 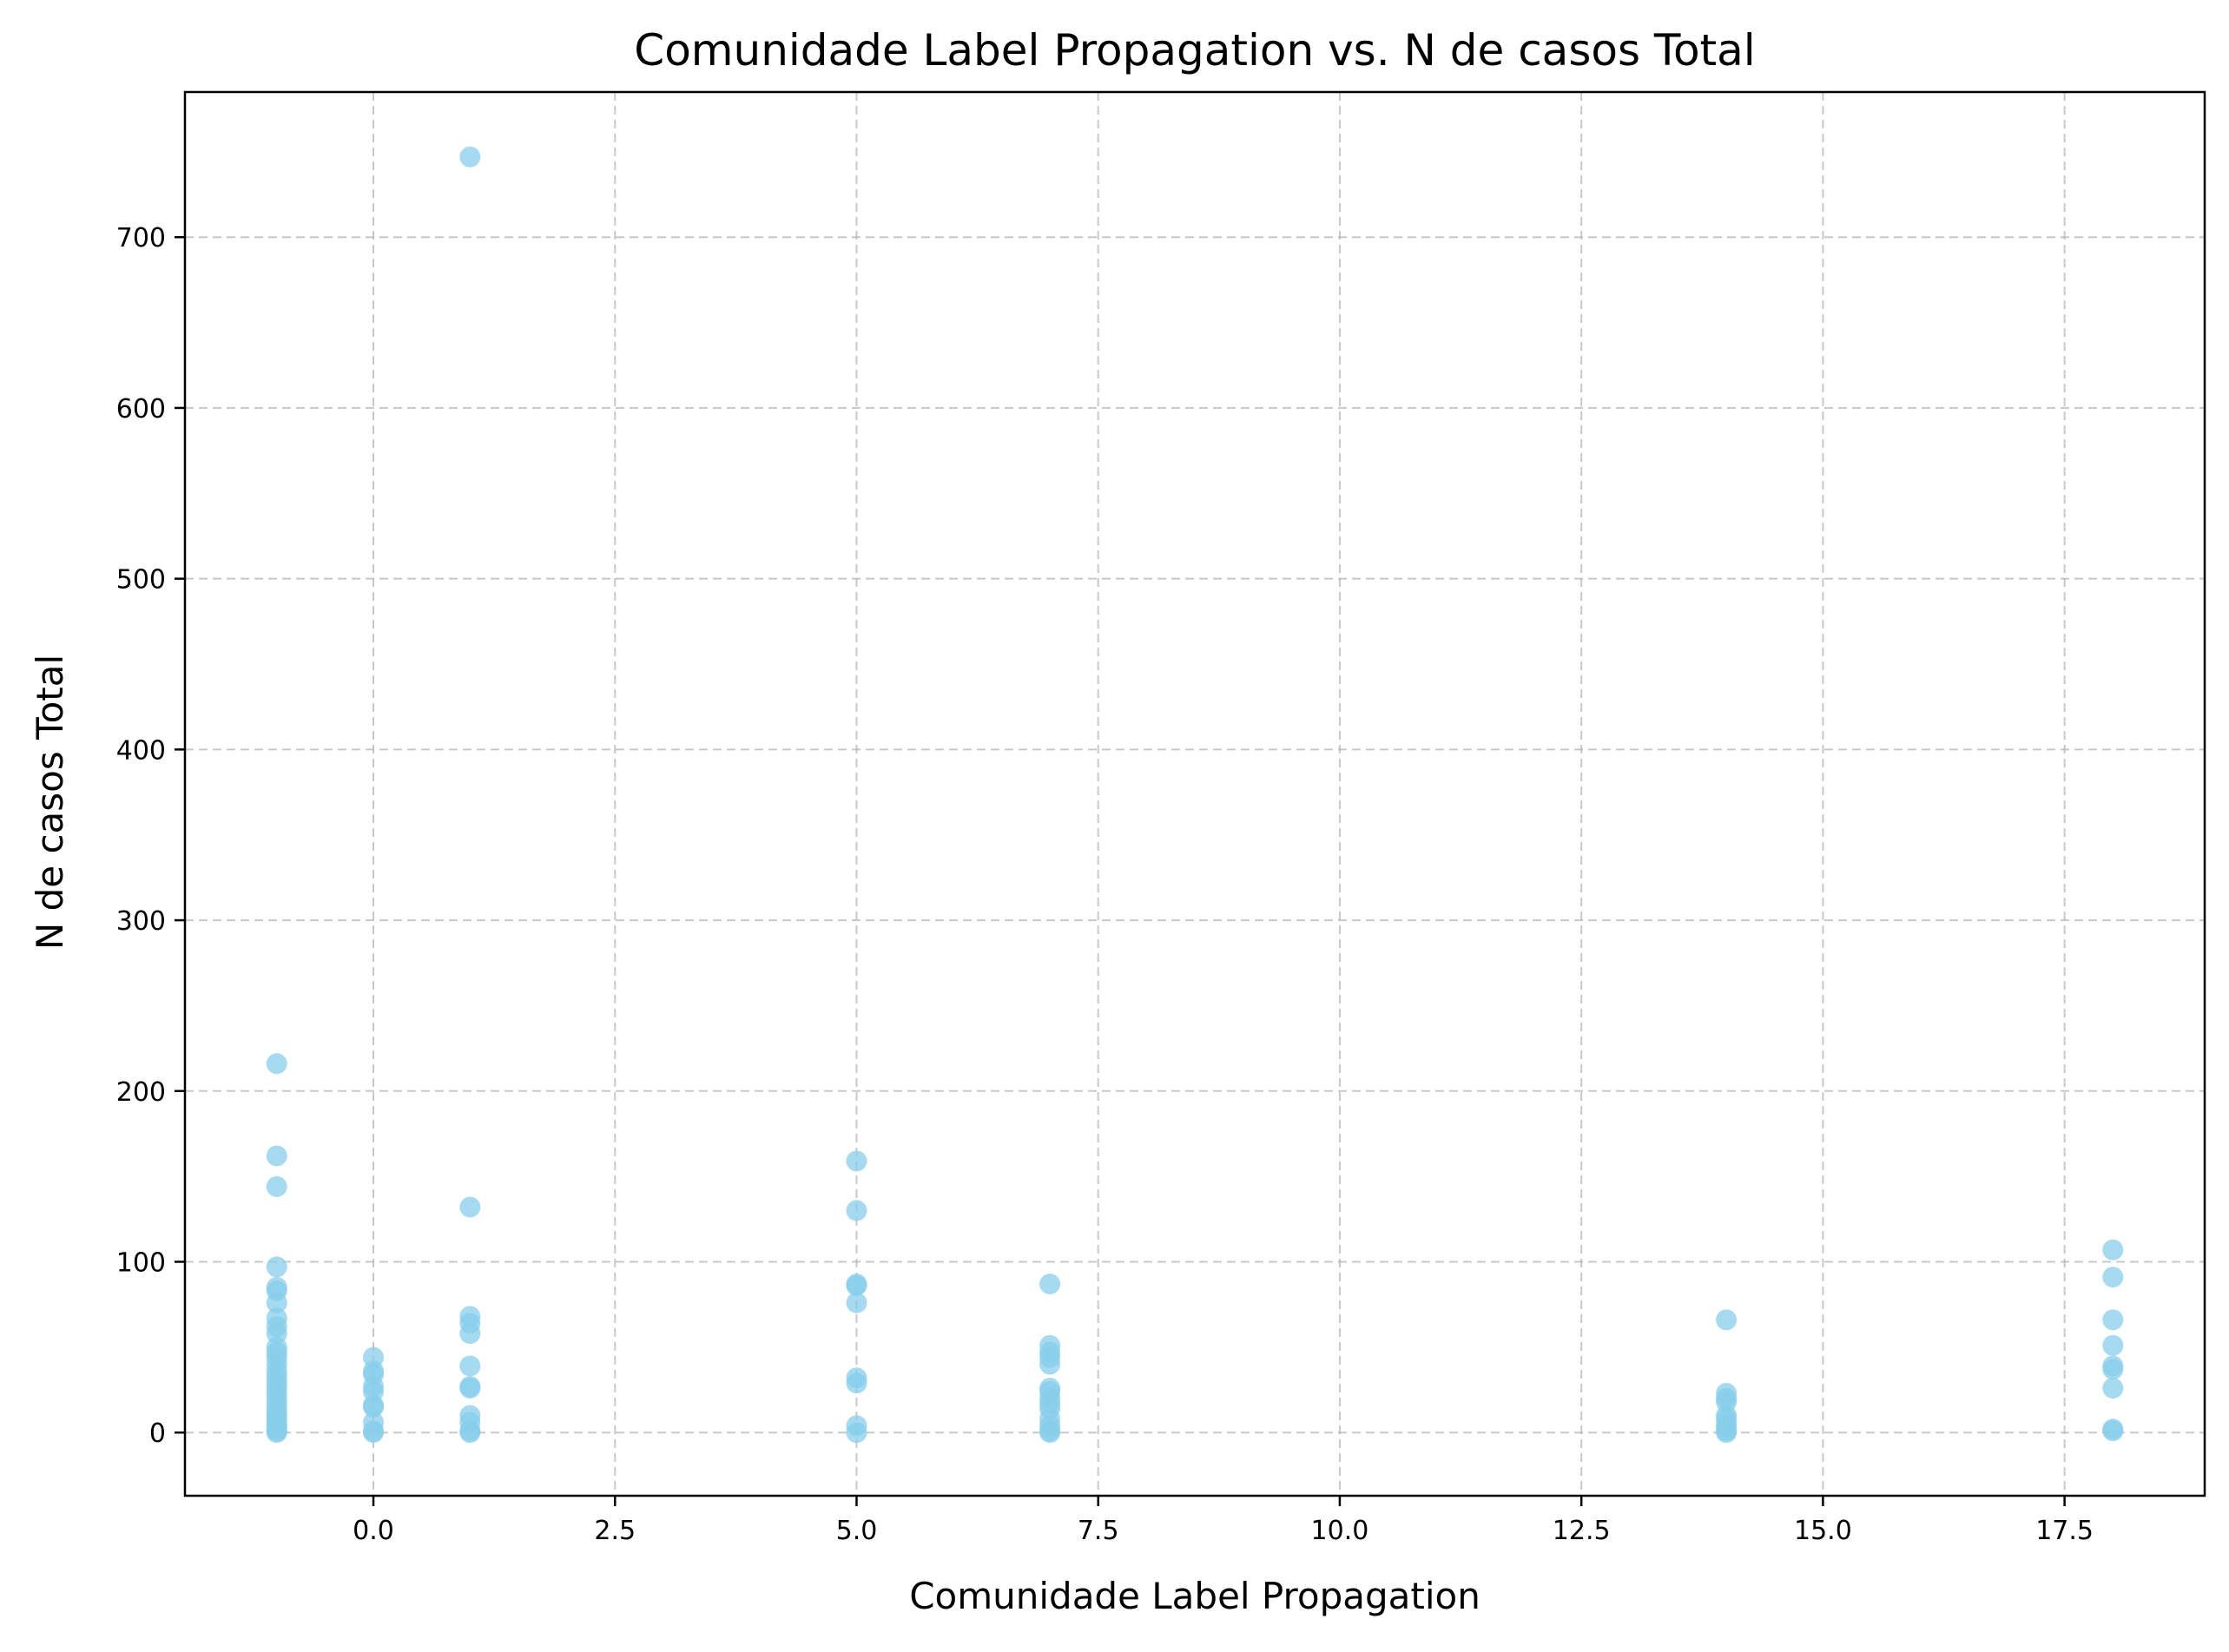 I want to click on x-tick-label: 0.0, so click(x=374, y=1531).